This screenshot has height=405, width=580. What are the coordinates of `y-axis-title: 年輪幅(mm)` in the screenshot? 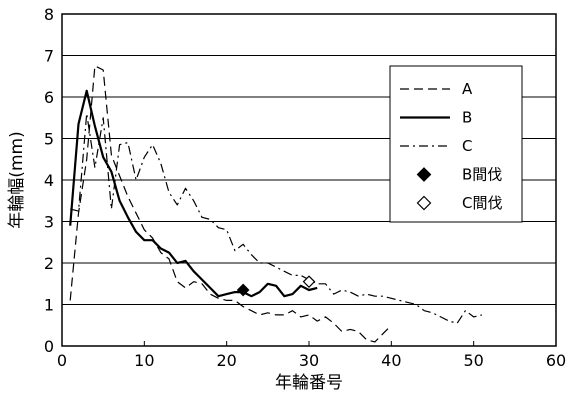 It's located at (17, 179).